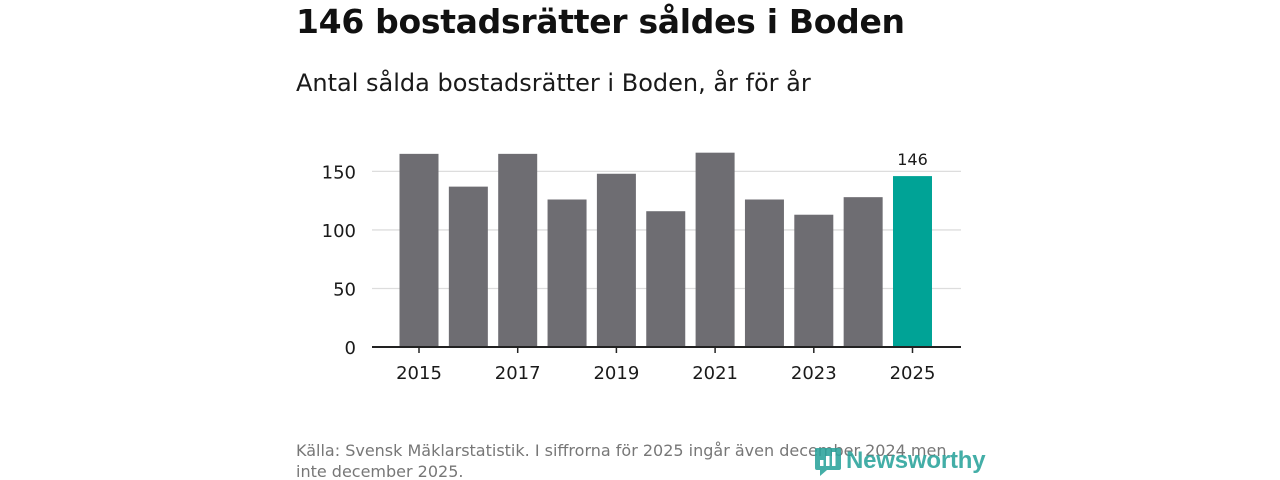  I want to click on y-axis-ticks: 0 50 100 150, so click(339, 260).